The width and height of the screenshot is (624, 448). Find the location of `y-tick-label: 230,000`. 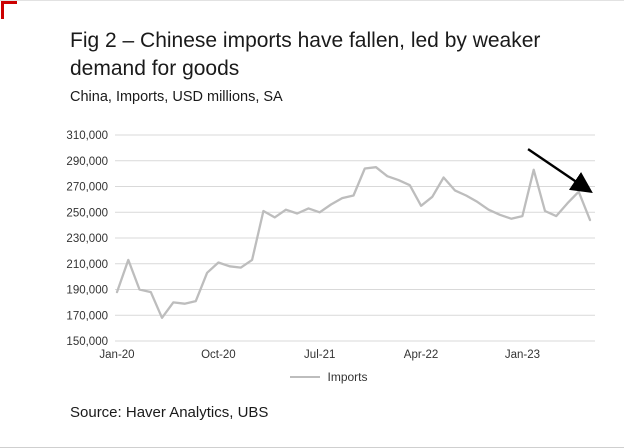

y-tick-label: 230,000 is located at coordinates (87, 239).